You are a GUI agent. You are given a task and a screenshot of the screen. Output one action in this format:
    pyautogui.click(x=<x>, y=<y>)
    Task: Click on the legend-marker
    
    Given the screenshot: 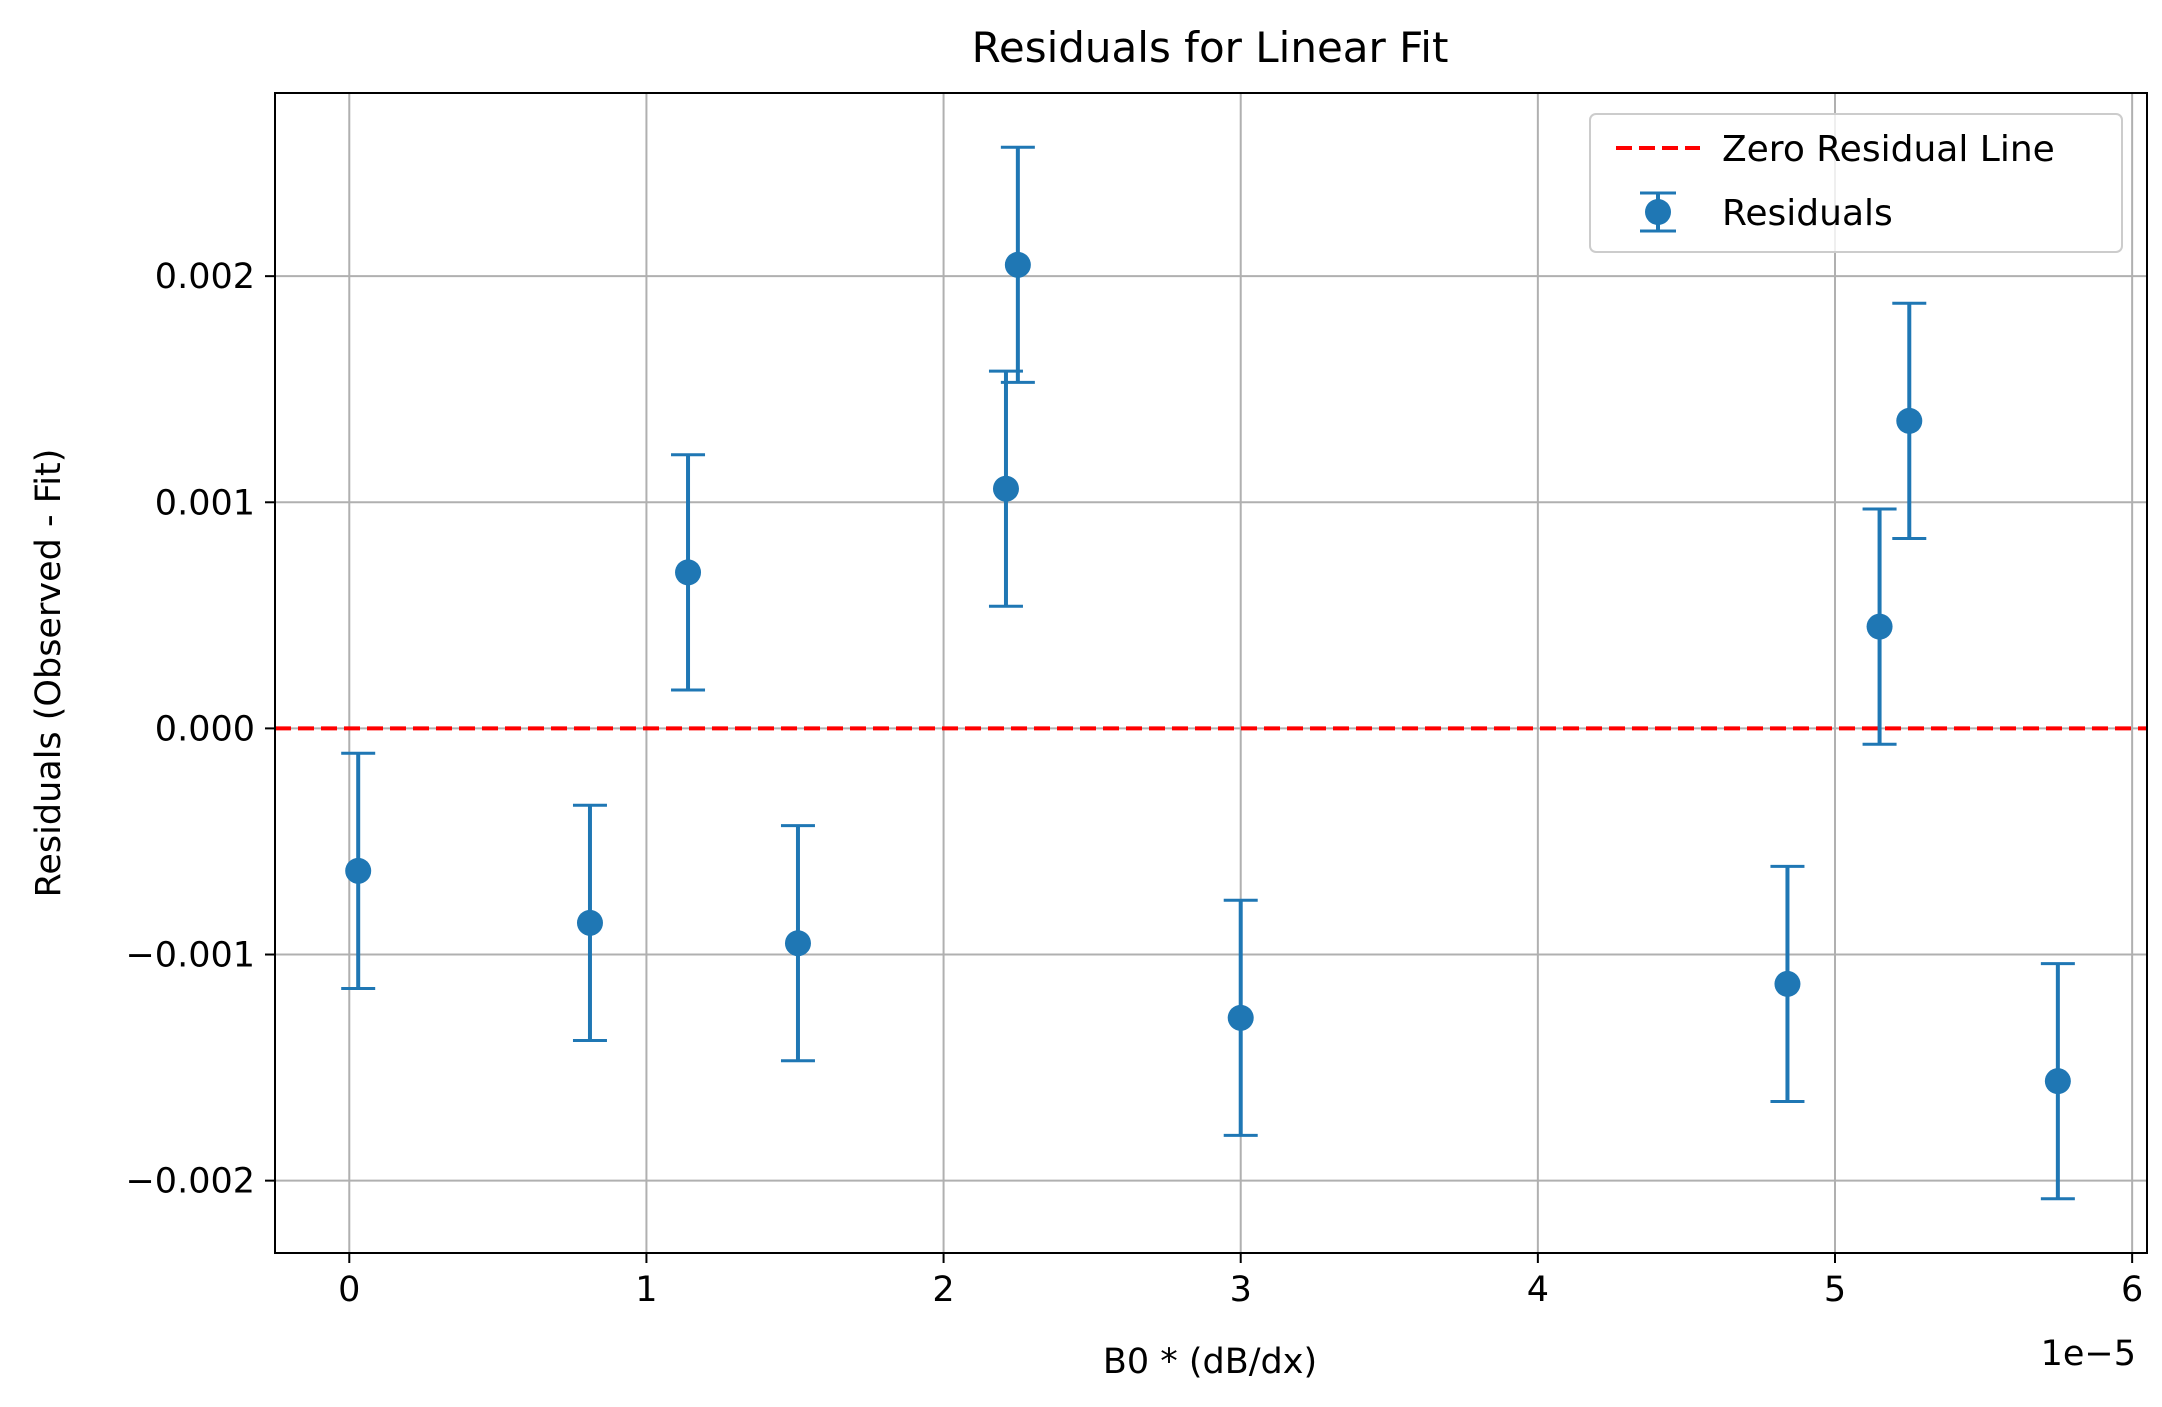 What is the action you would take?
    pyautogui.click(x=1658, y=212)
    